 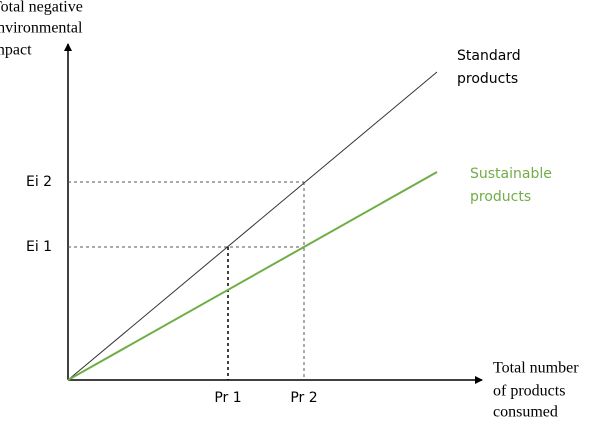 What do you see at coordinates (41, 8) in the screenshot?
I see `y-axis-label: Total negative` at bounding box center [41, 8].